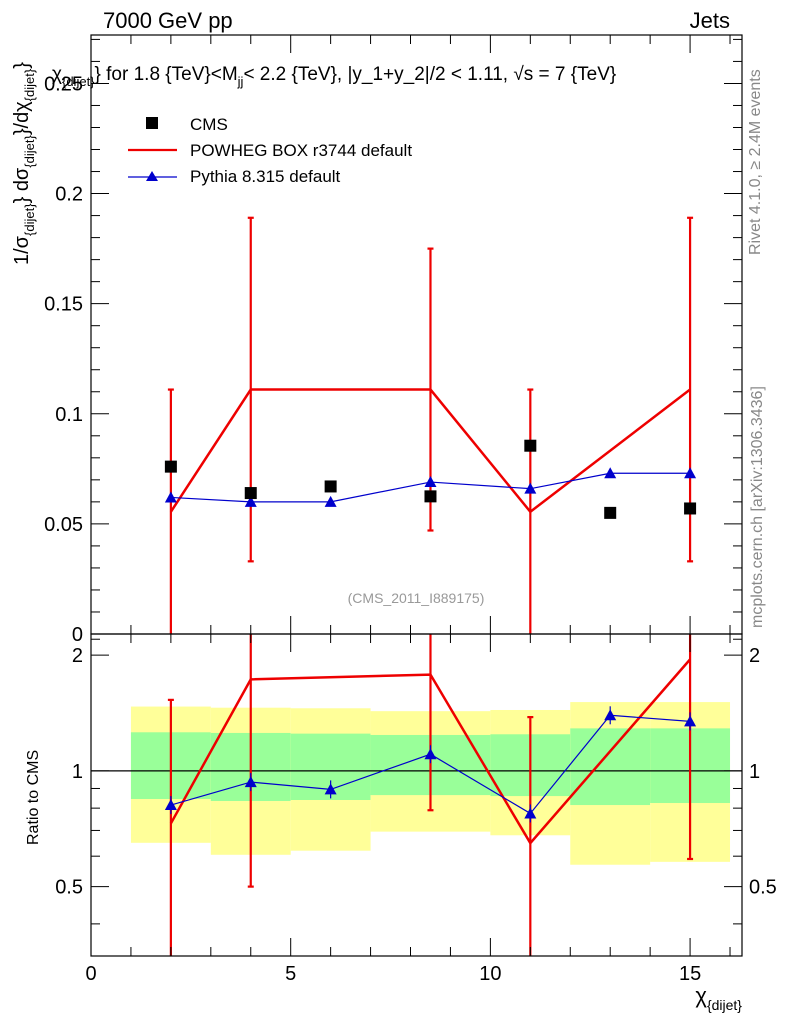 The height and width of the screenshot is (1024, 786). What do you see at coordinates (63, 305) in the screenshot?
I see `main-y-tick-label-3: 0.15` at bounding box center [63, 305].